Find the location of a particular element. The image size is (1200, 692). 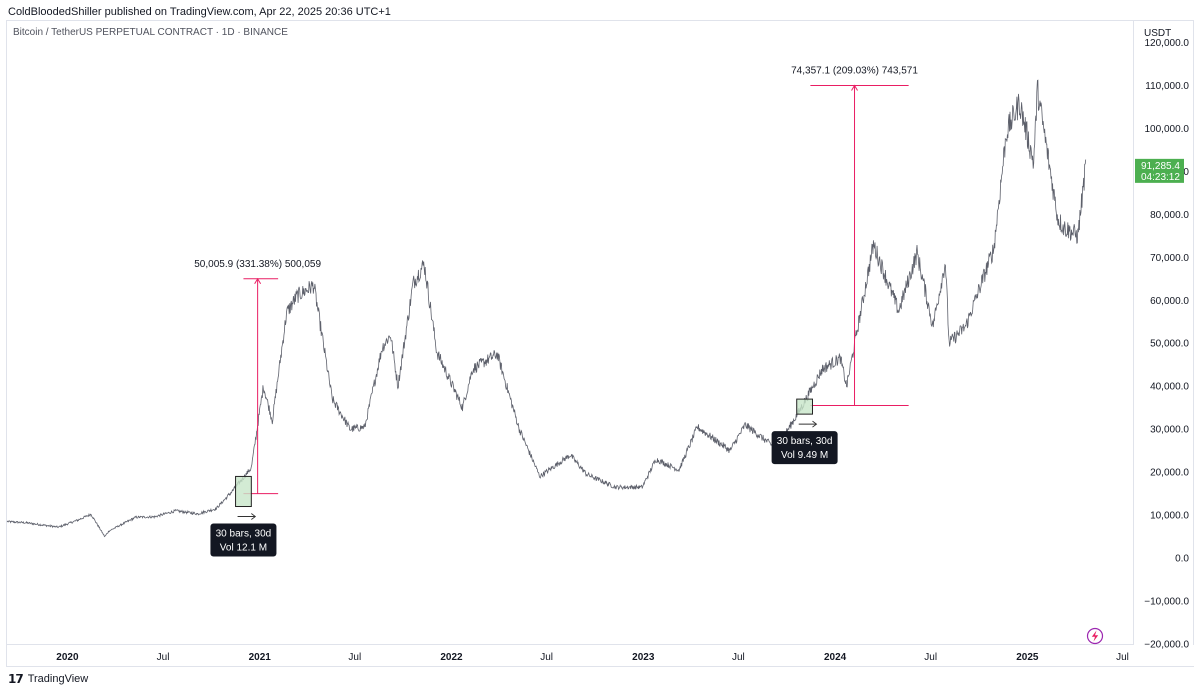

y-tick-label: 60,000.0 is located at coordinates (1169, 301).